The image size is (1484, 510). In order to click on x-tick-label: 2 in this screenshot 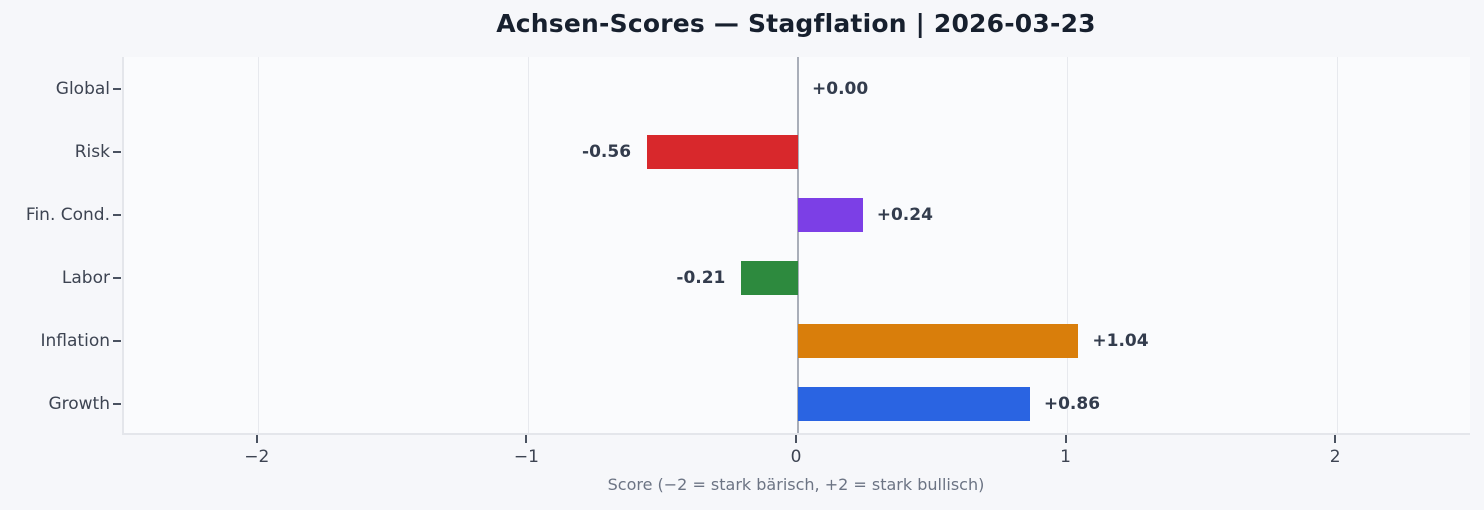, I will do `click(1335, 457)`.